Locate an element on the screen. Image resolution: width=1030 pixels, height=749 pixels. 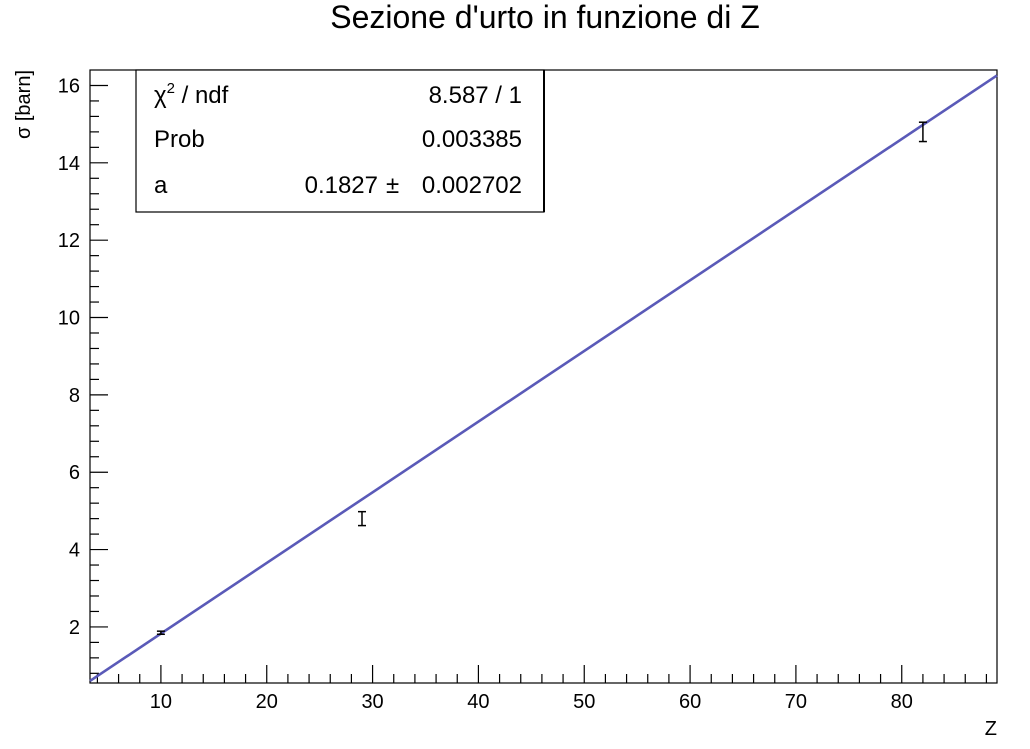
stats-pm-symbol: ± is located at coordinates (392, 185).